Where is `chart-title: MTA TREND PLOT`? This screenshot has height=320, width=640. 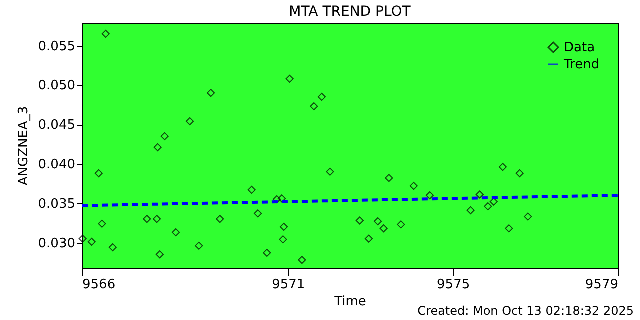
chart-title: MTA TREND PLOT is located at coordinates (350, 12).